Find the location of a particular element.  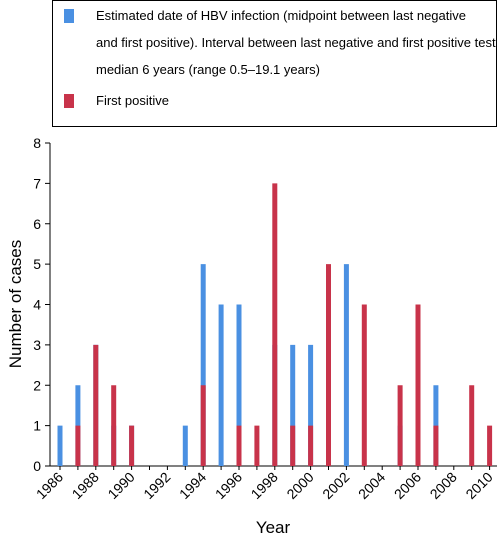

legend-label-0-2: median 6 years (range 0.5–19.1 years) is located at coordinates (208, 69).